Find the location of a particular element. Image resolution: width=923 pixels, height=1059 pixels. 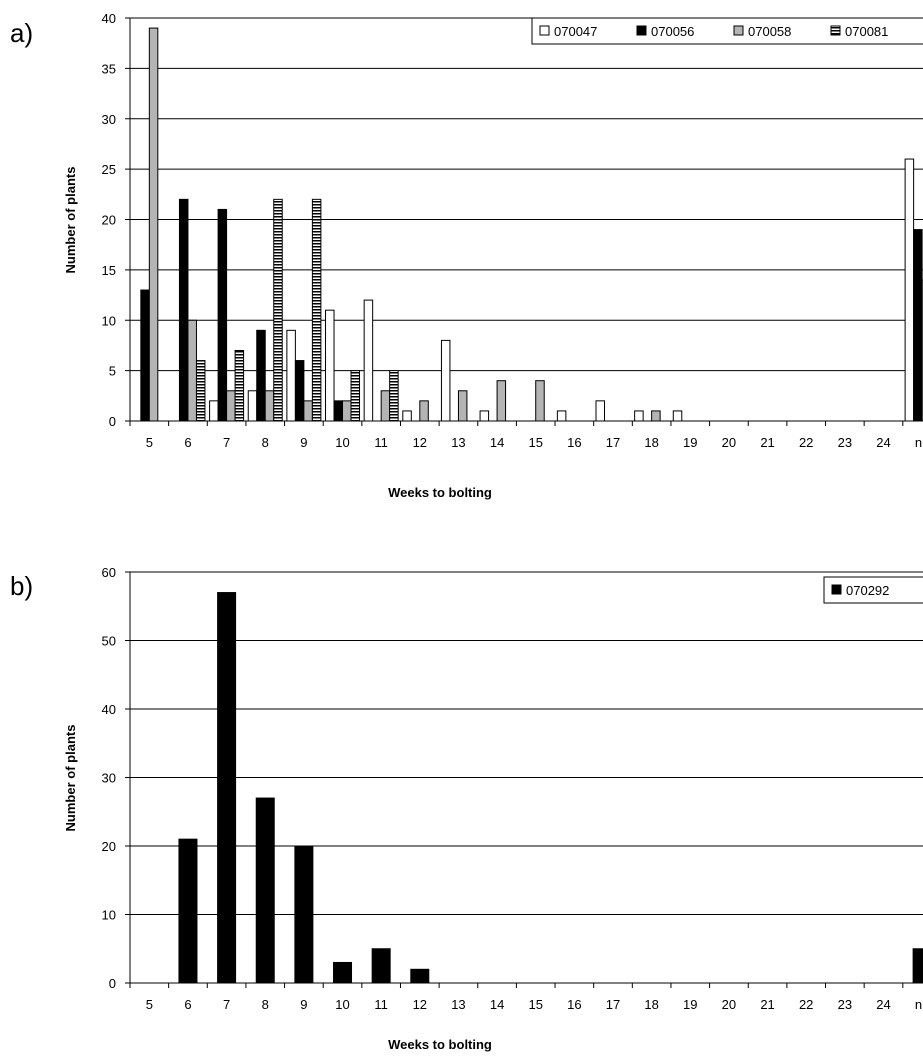

chart-b-ytick-label: 50 is located at coordinates (109, 641).